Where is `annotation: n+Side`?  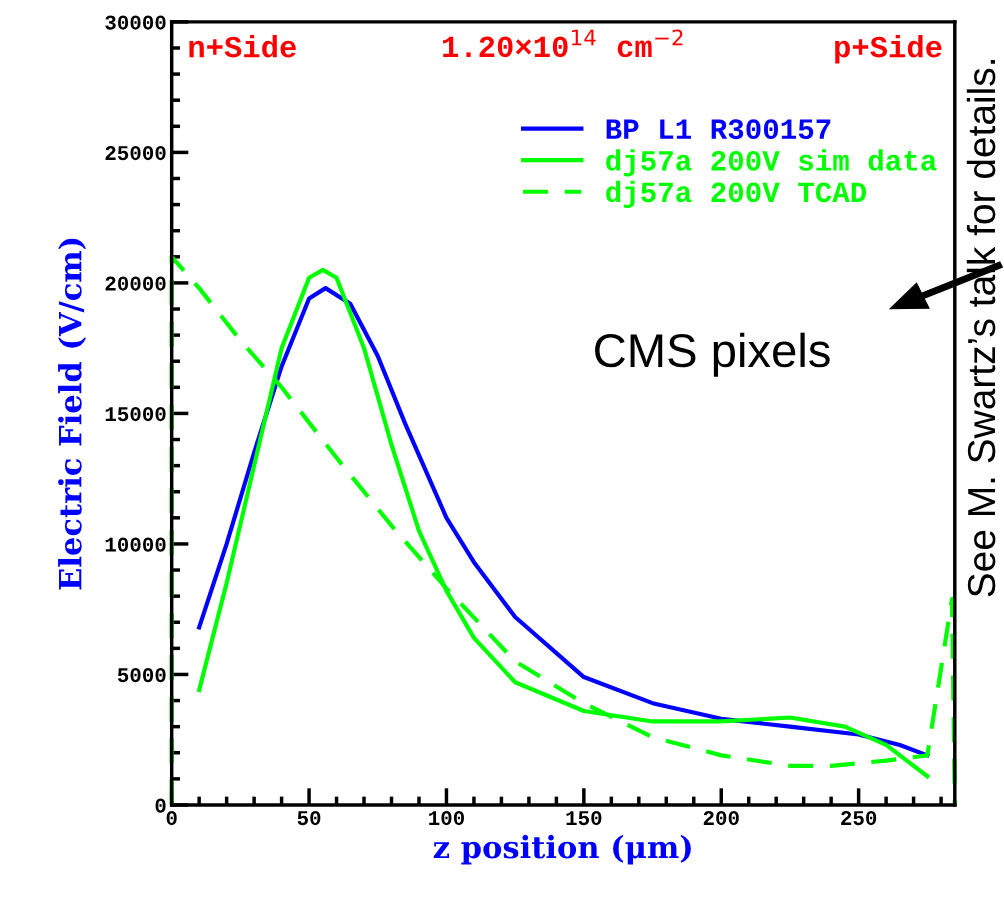 annotation: n+Side is located at coordinates (242, 46).